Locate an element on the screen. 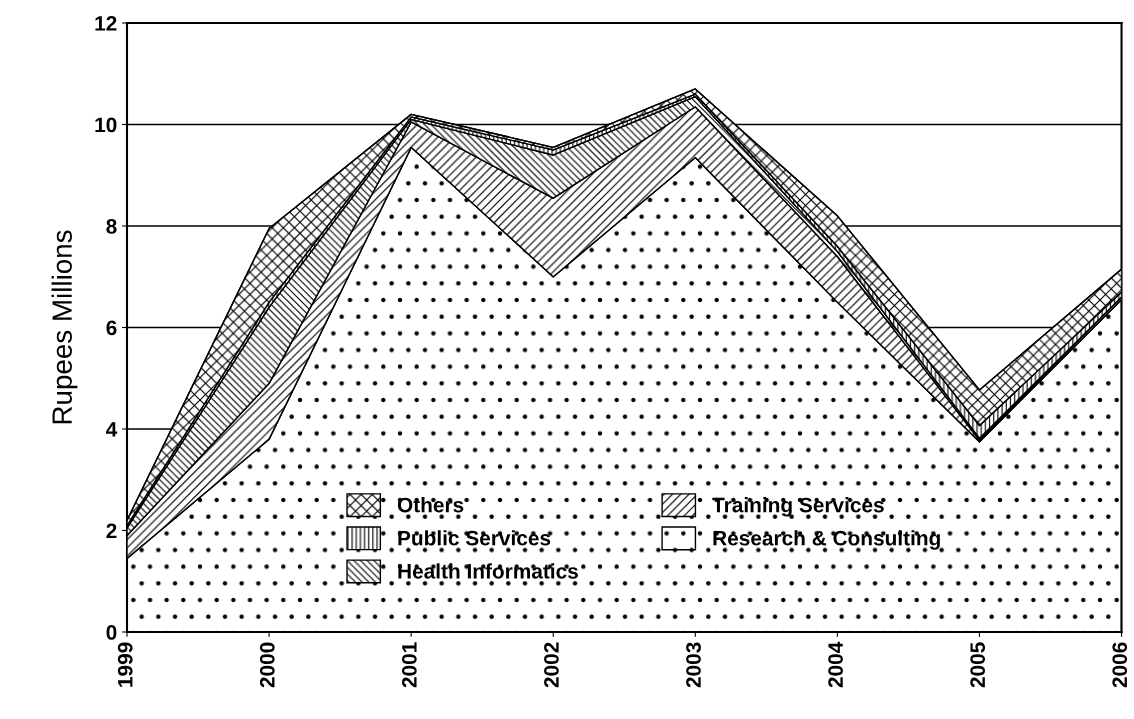 This screenshot has height=719, width=1134. x-tick-label: 1999 is located at coordinates (125, 664).